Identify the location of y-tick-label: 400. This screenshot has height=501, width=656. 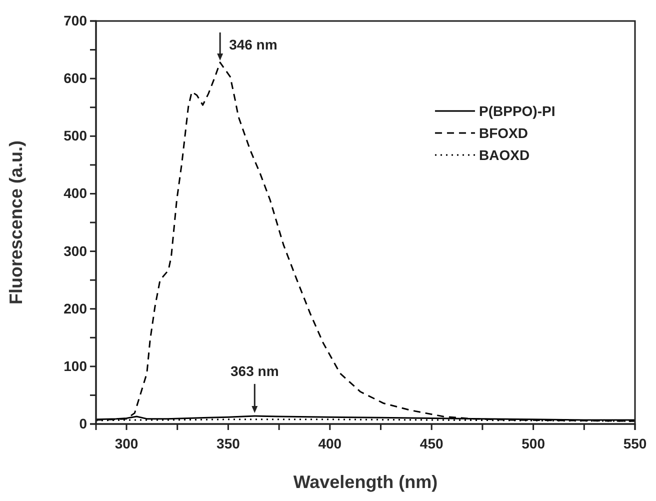
(76, 193).